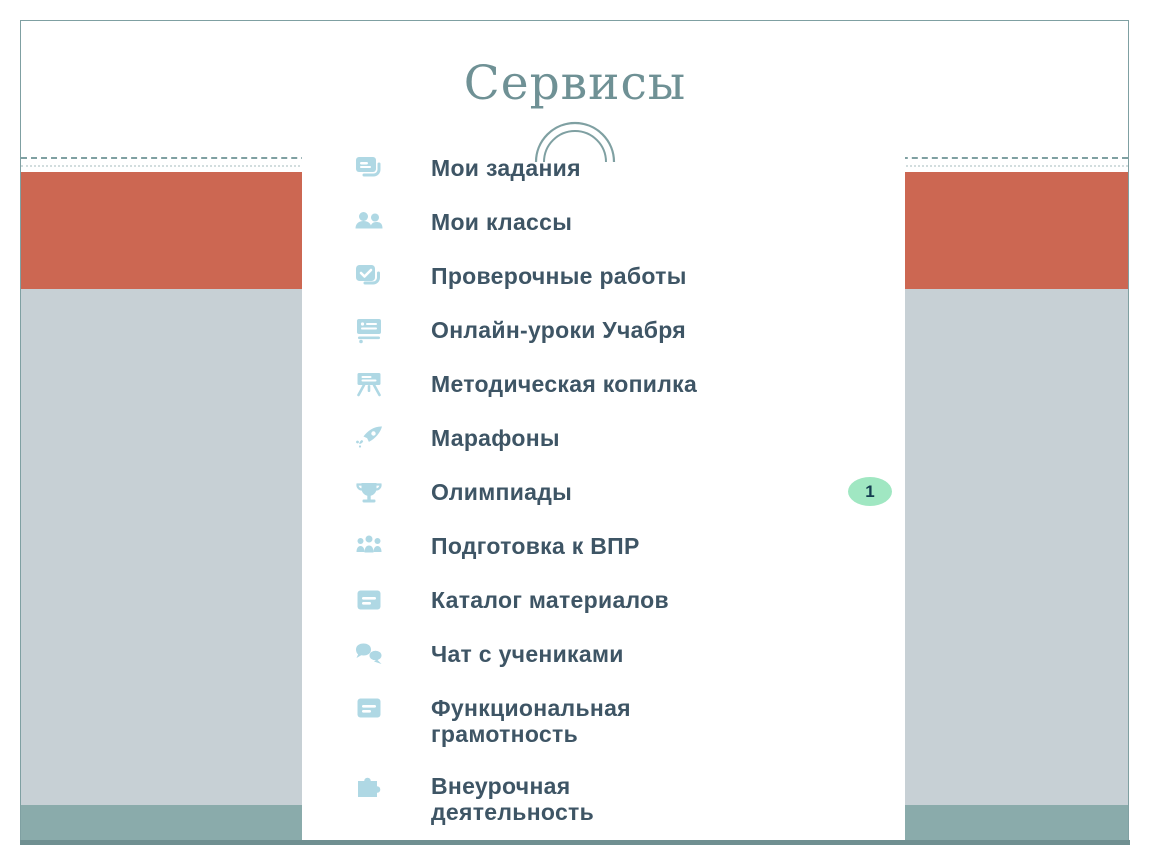 The height and width of the screenshot is (864, 1150). What do you see at coordinates (369, 546) in the screenshot?
I see `group-icon` at bounding box center [369, 546].